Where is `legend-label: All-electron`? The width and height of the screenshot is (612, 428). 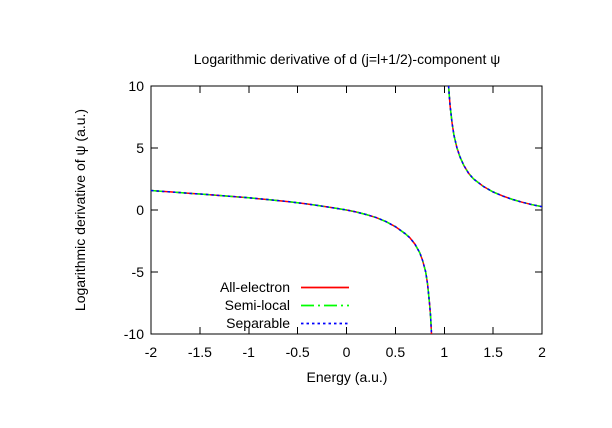
legend-label: All-electron is located at coordinates (254, 287).